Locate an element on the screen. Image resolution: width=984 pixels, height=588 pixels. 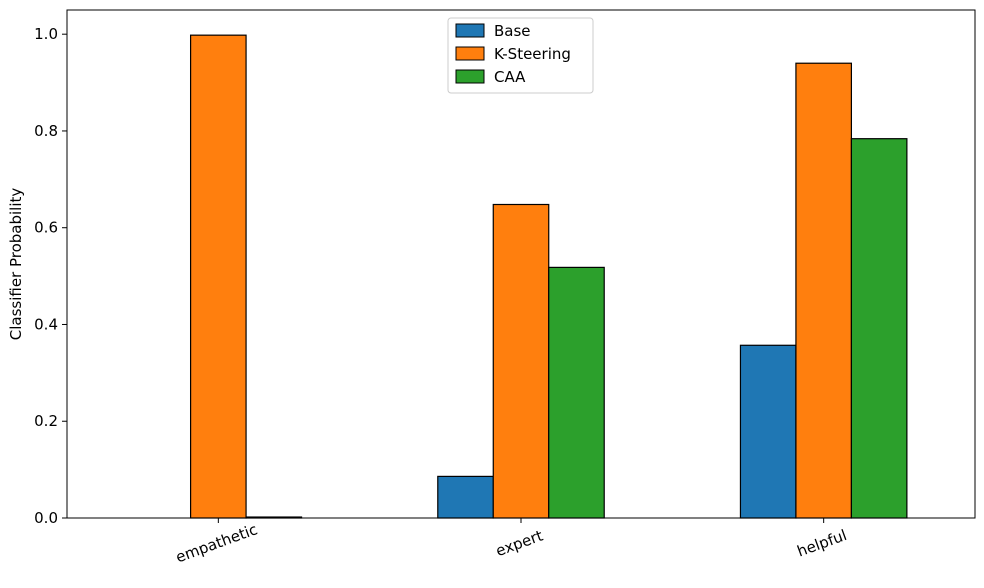
y-tick-label: 0.2 is located at coordinates (46, 421).